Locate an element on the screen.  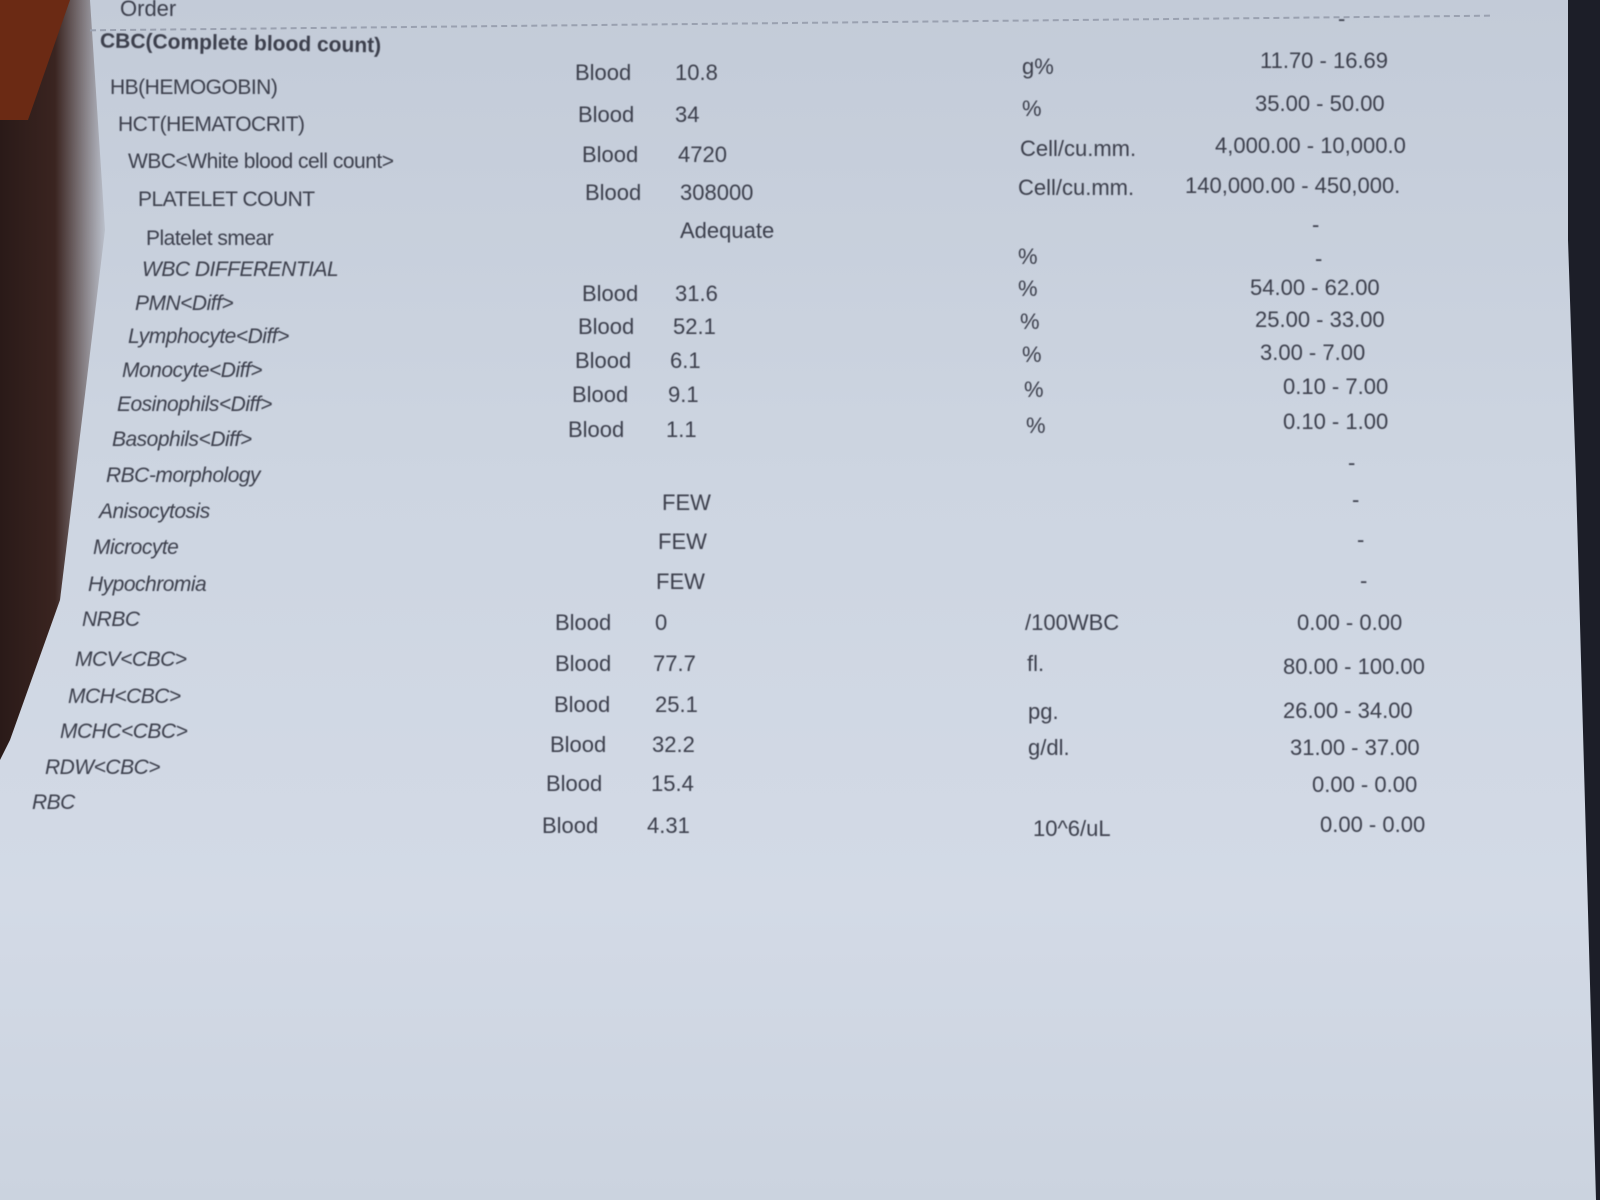
result-value: 34 is located at coordinates (687, 114).